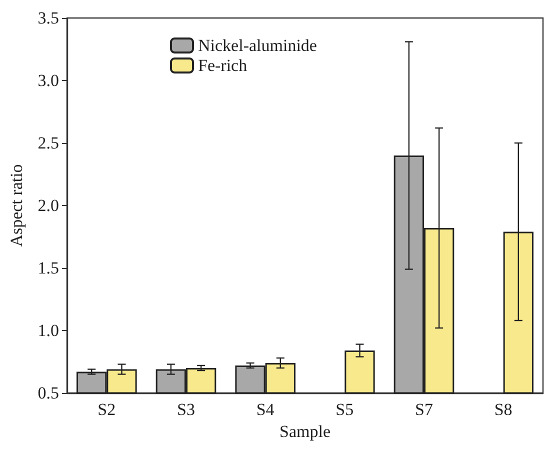 This screenshot has height=450, width=551. What do you see at coordinates (265, 409) in the screenshot?
I see `x-tick-label: S4` at bounding box center [265, 409].